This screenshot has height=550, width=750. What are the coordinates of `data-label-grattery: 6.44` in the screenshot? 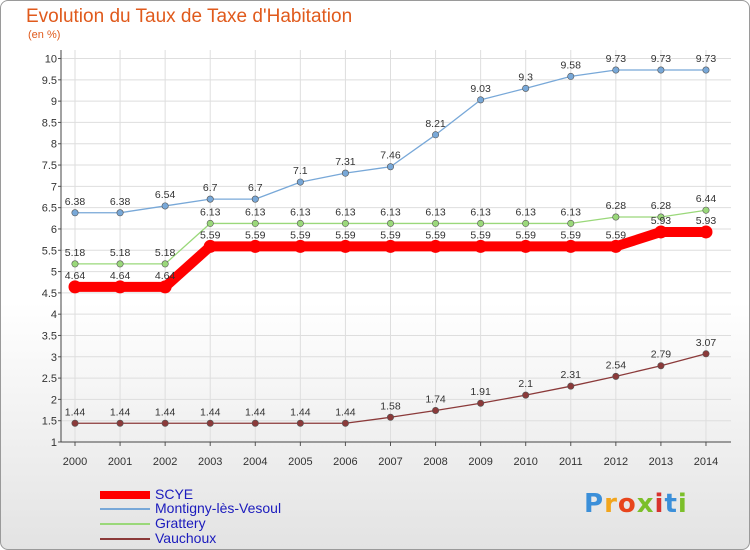 It's located at (706, 199).